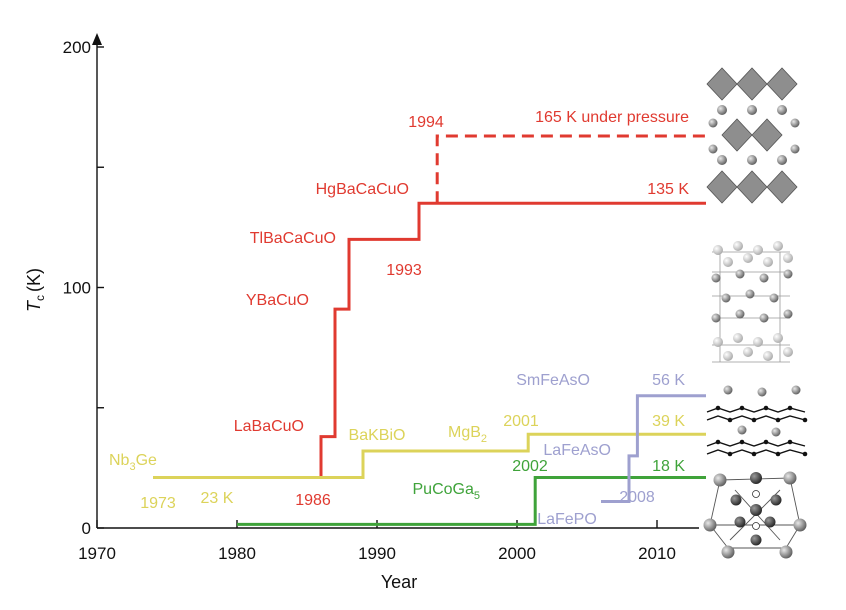 This screenshot has width=846, height=610. What do you see at coordinates (657, 553) in the screenshot?
I see `x-tick-label: 2010` at bounding box center [657, 553].